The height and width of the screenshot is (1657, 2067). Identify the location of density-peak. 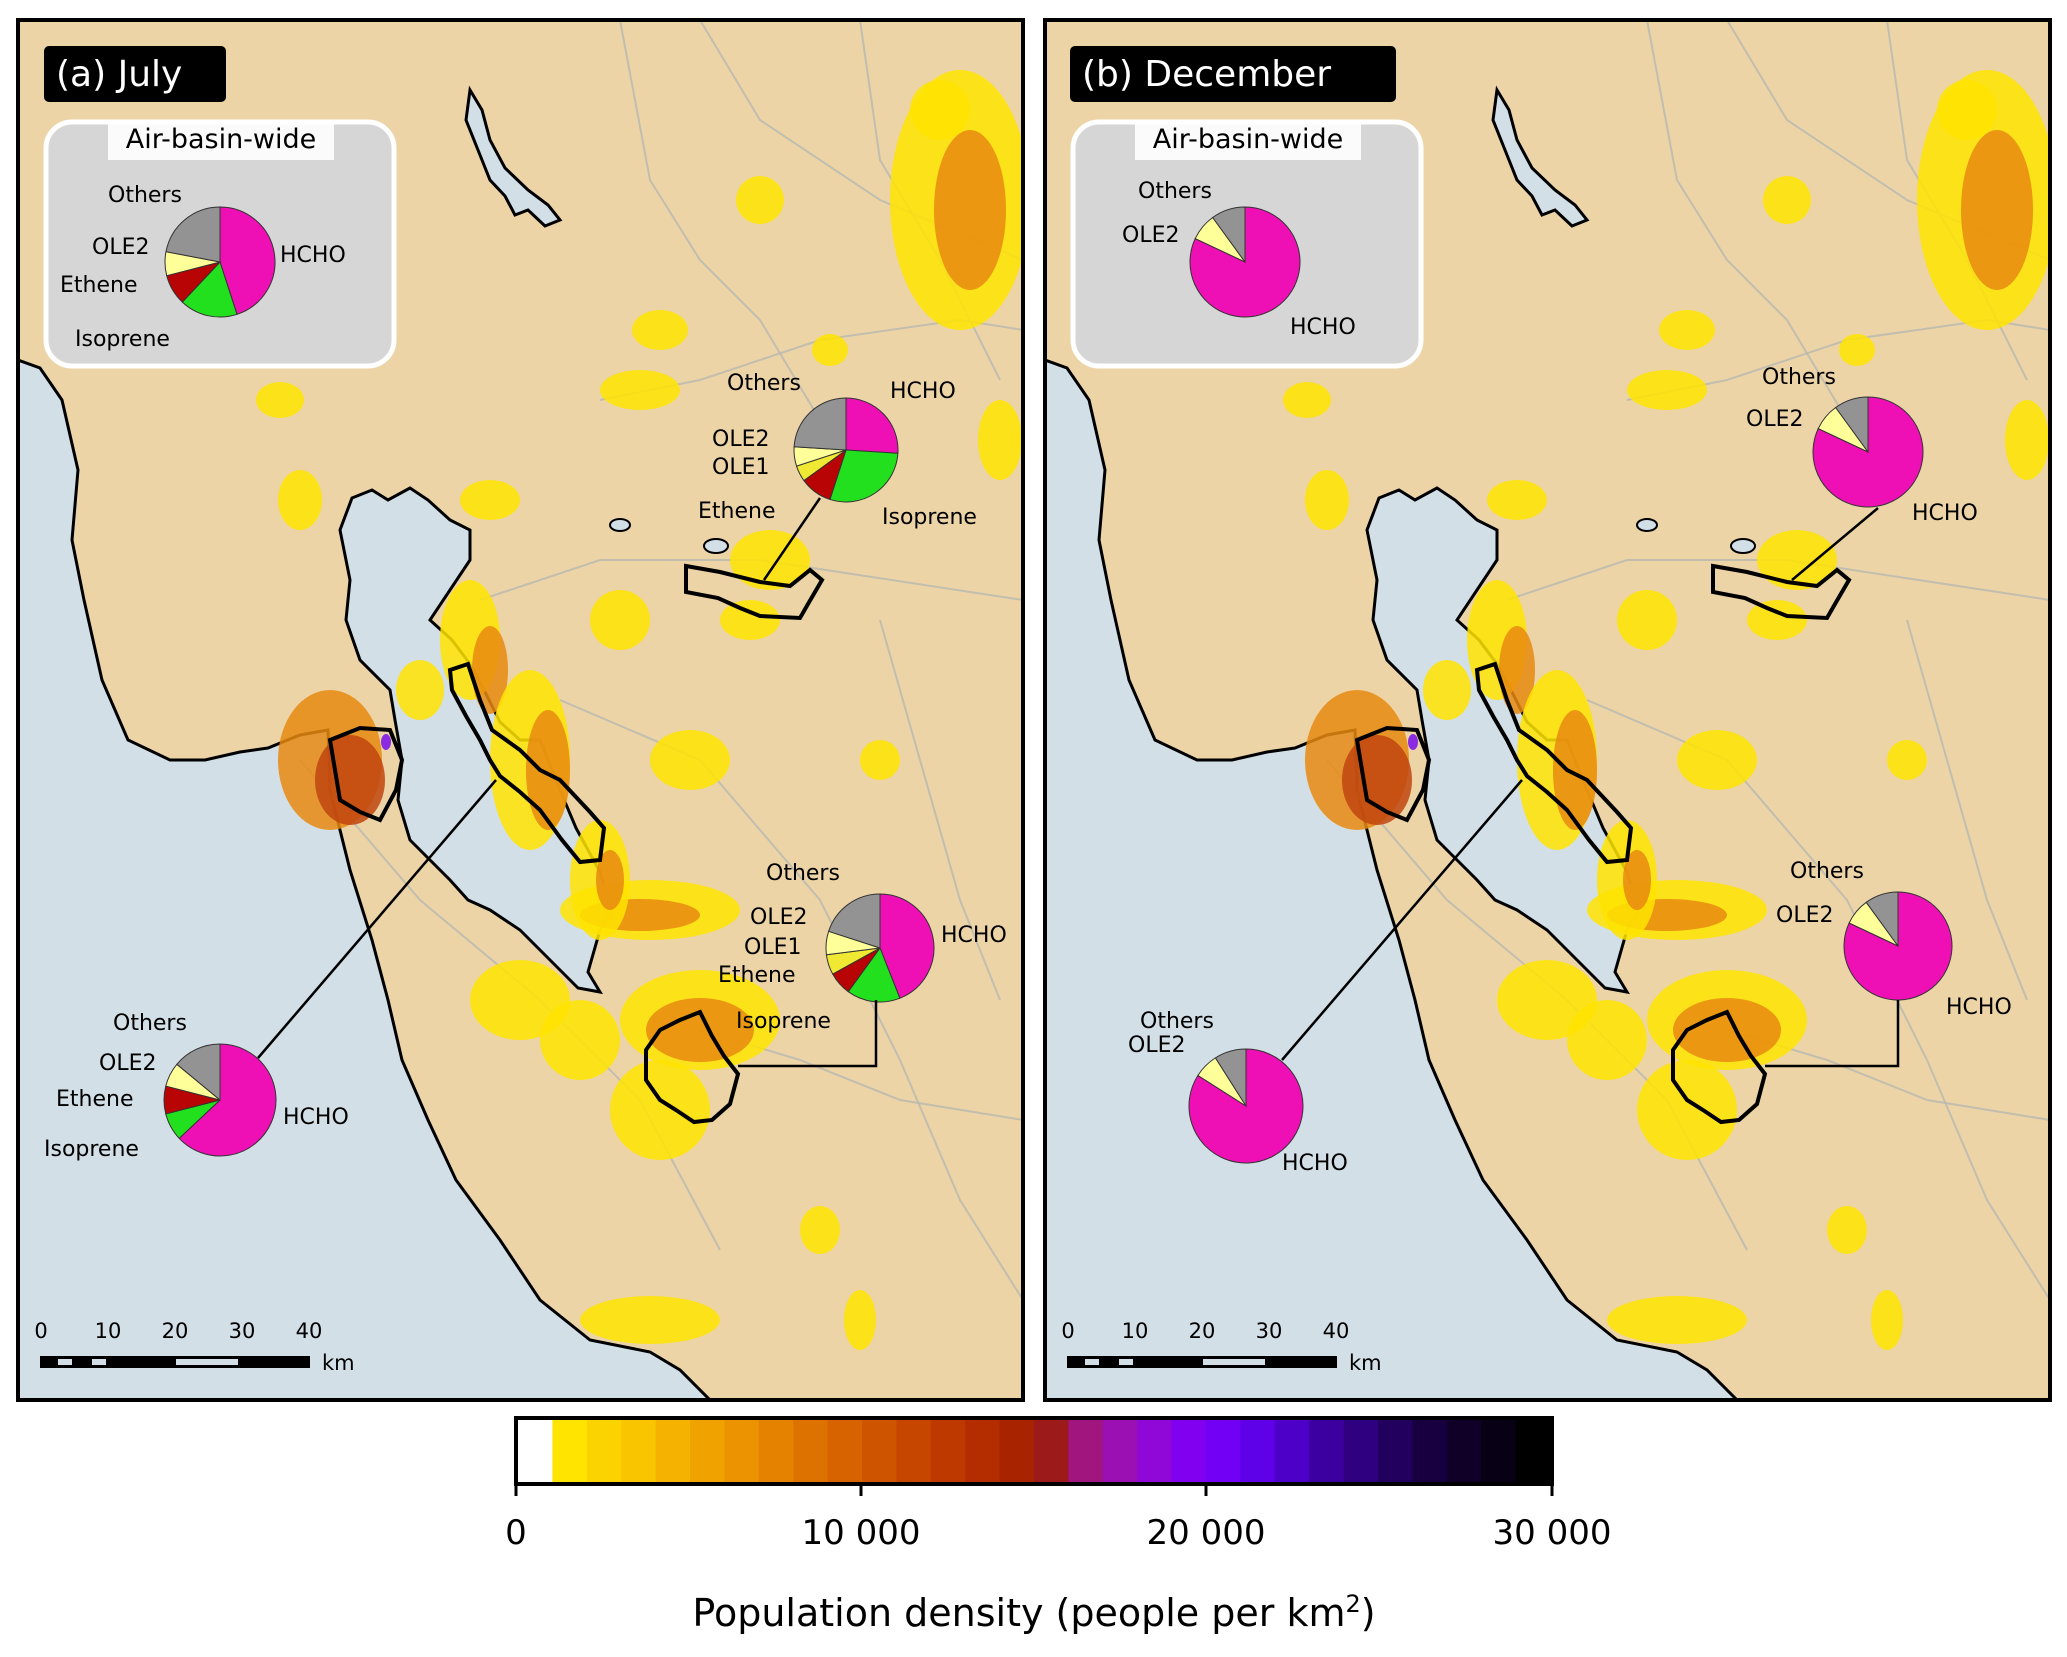
(1413, 742).